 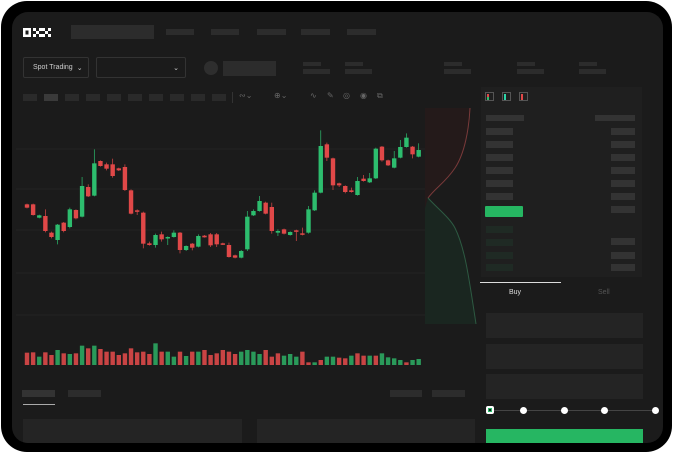 I want to click on tab-order-history, so click(x=84, y=393).